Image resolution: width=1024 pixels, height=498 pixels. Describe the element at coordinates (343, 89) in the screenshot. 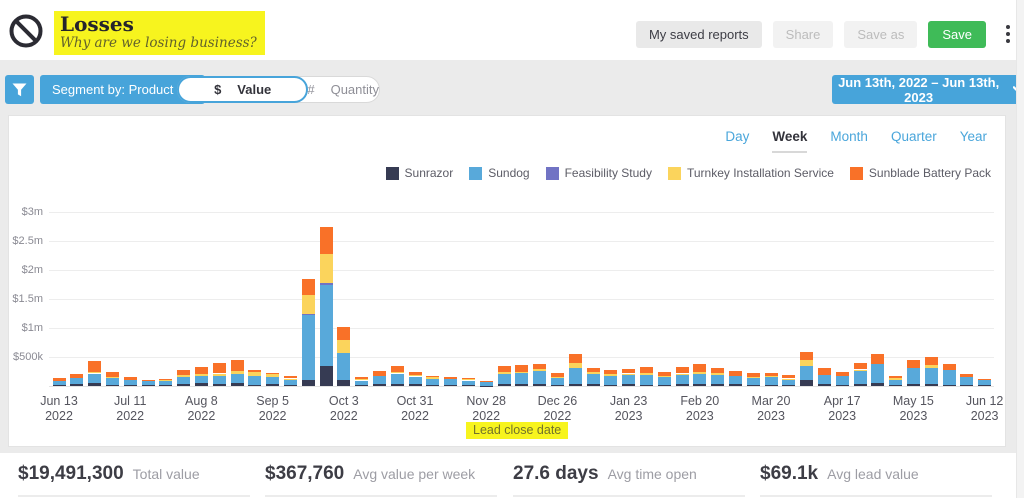

I see `toggle-option-quantity: # Quantity` at that location.